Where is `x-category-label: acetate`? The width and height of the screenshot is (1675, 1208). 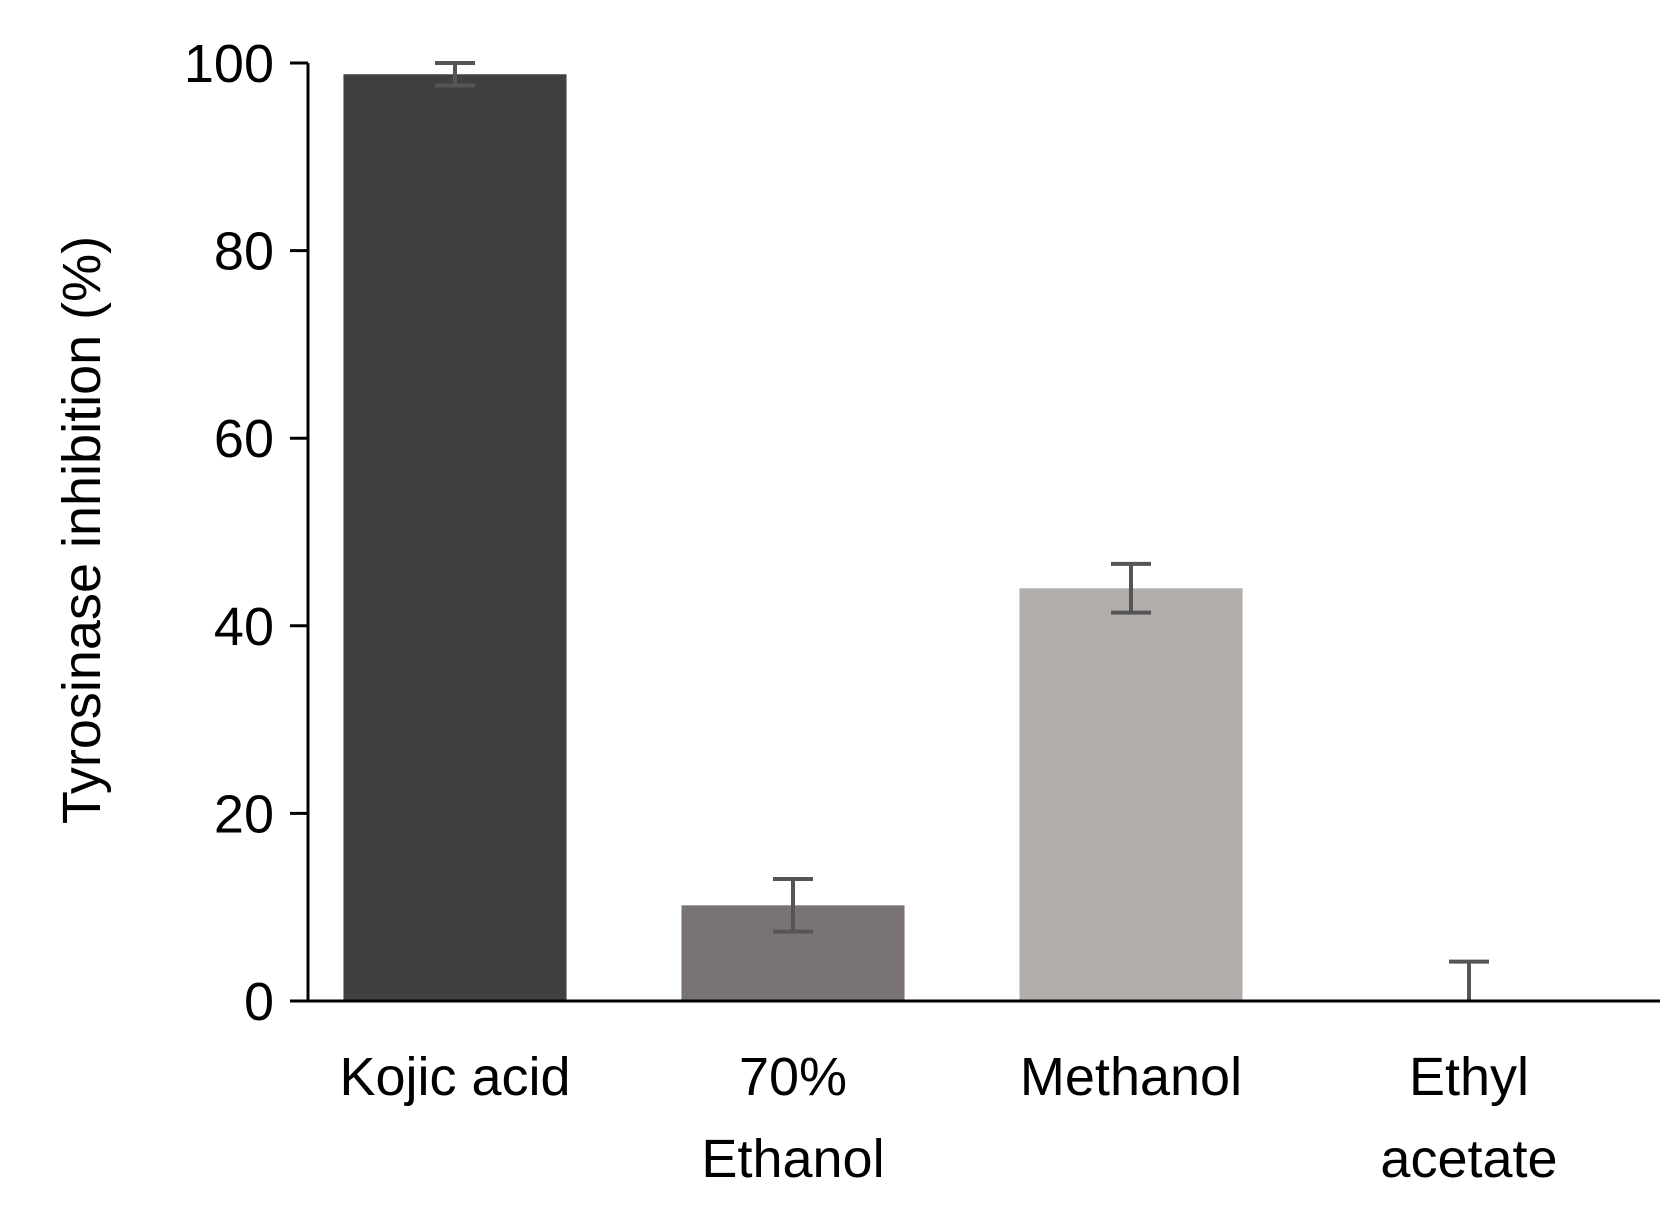 x-category-label: acetate is located at coordinates (1468, 1159).